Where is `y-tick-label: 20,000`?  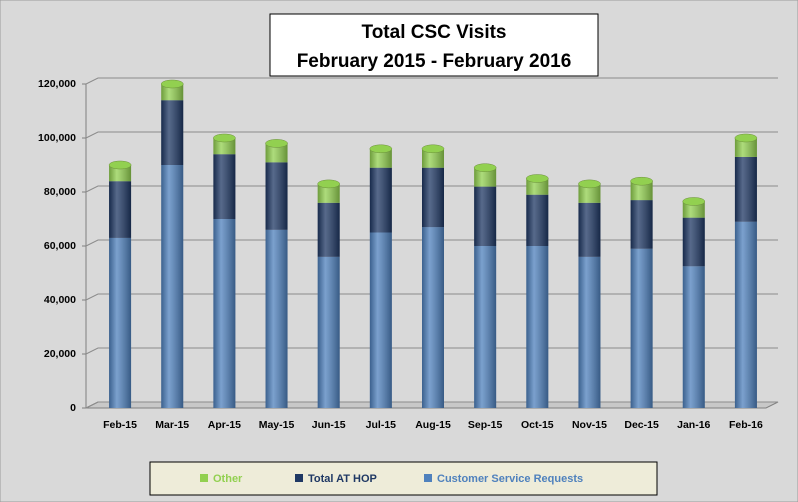 y-tick-label: 20,000 is located at coordinates (60, 354).